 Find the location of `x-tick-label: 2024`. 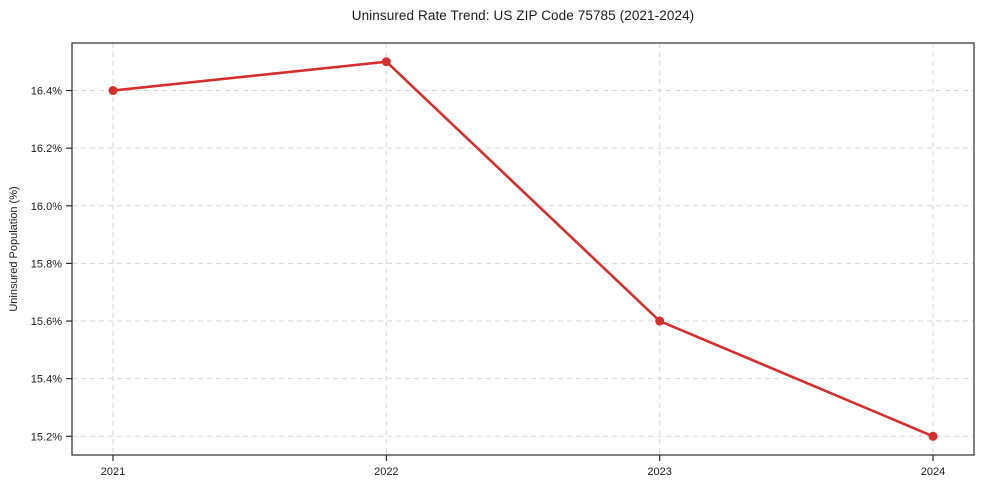

x-tick-label: 2024 is located at coordinates (933, 472).